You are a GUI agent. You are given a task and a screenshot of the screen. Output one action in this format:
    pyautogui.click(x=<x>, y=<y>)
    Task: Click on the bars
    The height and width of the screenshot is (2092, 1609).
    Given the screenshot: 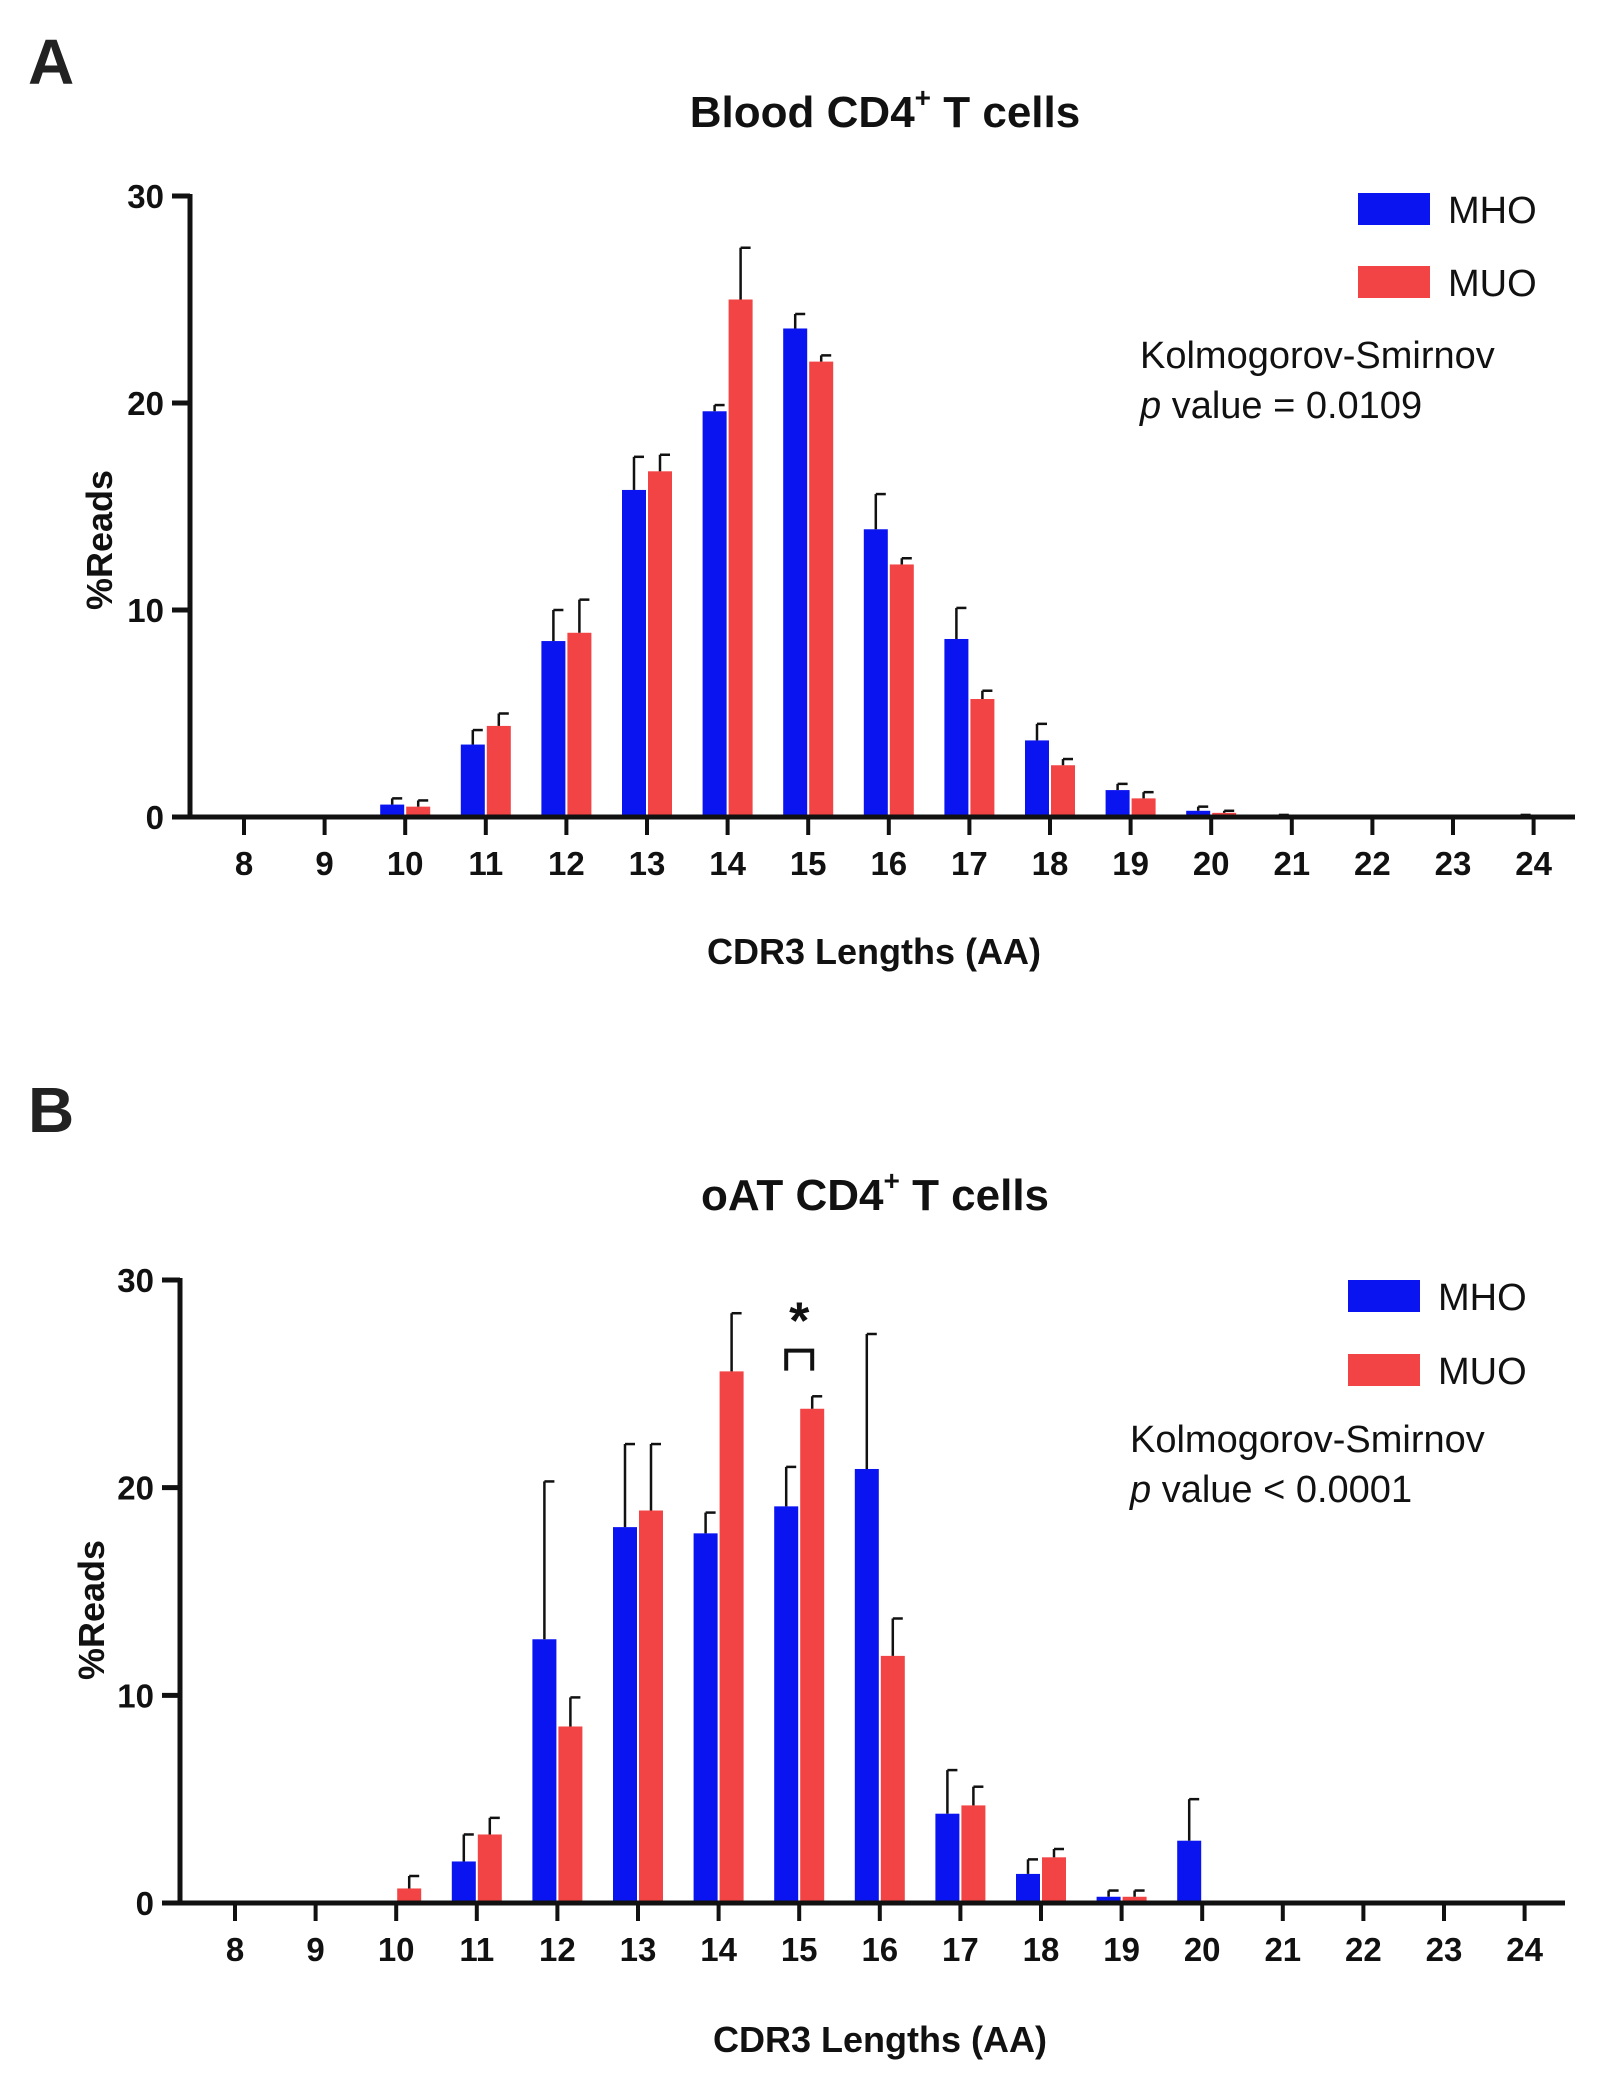 What is the action you would take?
    pyautogui.click(x=799, y=1607)
    